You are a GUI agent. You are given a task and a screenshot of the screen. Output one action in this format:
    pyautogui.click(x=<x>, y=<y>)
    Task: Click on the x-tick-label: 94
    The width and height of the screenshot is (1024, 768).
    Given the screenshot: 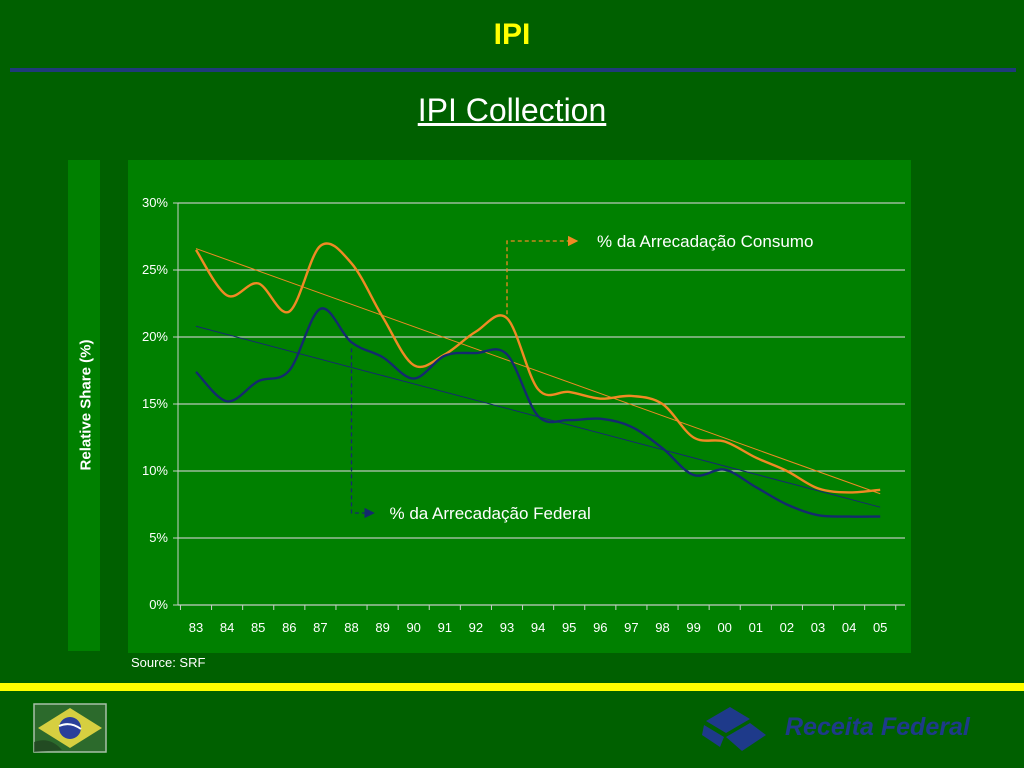 What is the action you would take?
    pyautogui.click(x=538, y=627)
    